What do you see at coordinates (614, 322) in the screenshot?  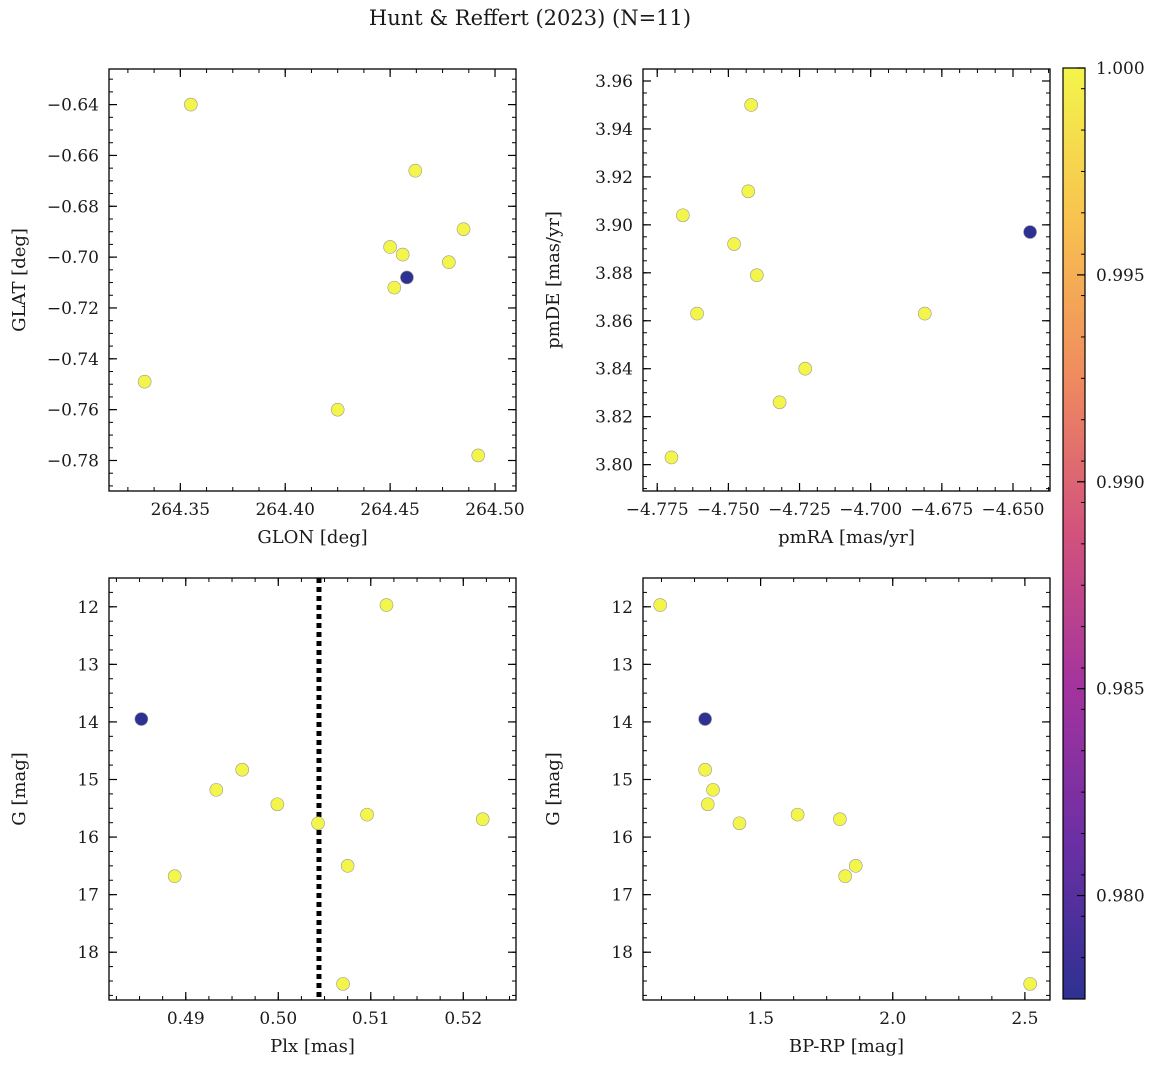 I see `y-tick-label: 3.86` at bounding box center [614, 322].